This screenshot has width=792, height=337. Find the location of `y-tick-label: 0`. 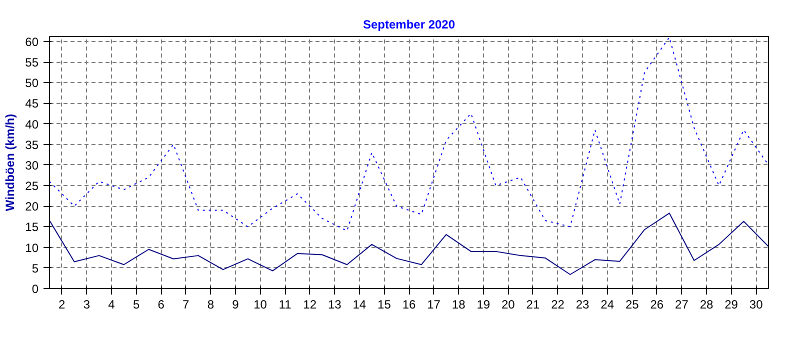

y-tick-label: 0 is located at coordinates (35, 289).